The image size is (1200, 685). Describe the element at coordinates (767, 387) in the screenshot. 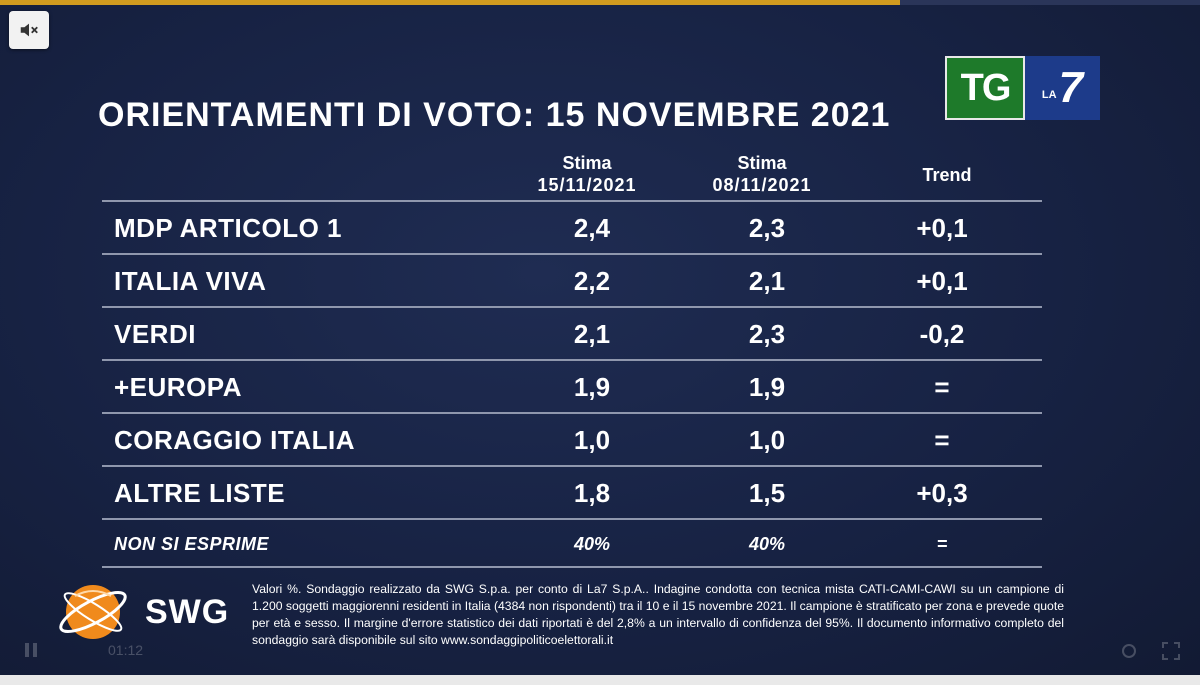

I see `estimate-previous: 1,9` at that location.